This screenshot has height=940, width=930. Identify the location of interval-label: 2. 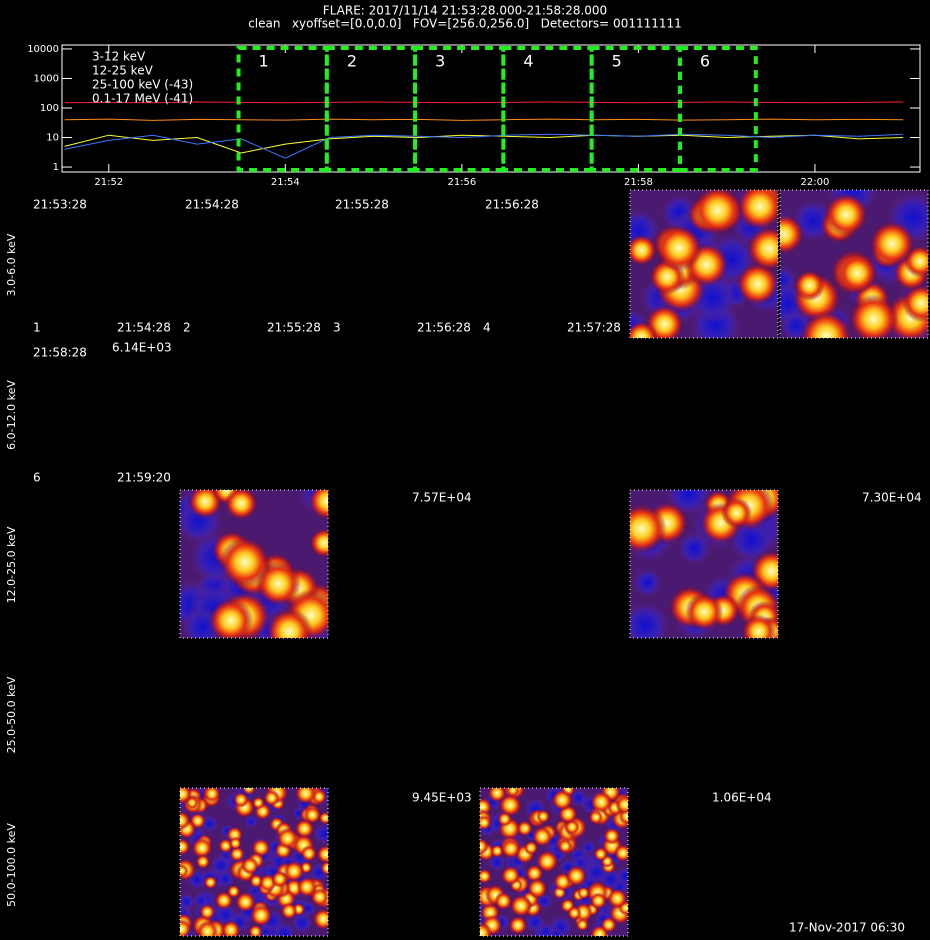
(352, 61).